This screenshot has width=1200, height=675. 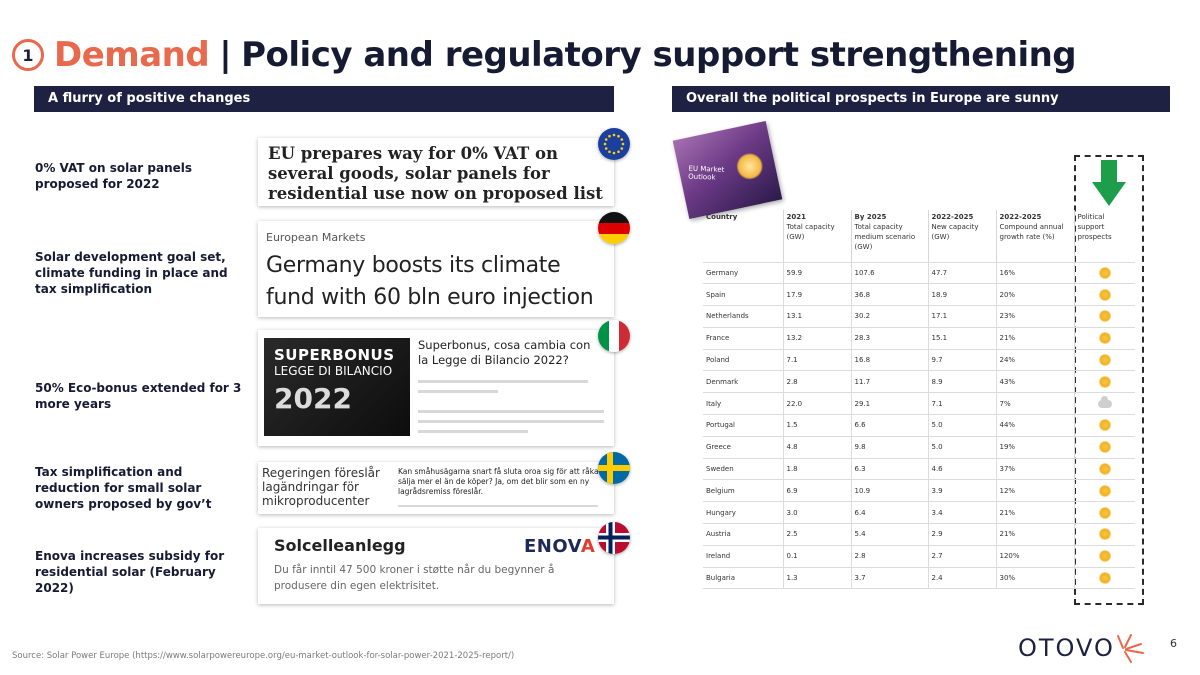 I want to click on table-cell-newcap: 8.9, so click(x=961, y=381).